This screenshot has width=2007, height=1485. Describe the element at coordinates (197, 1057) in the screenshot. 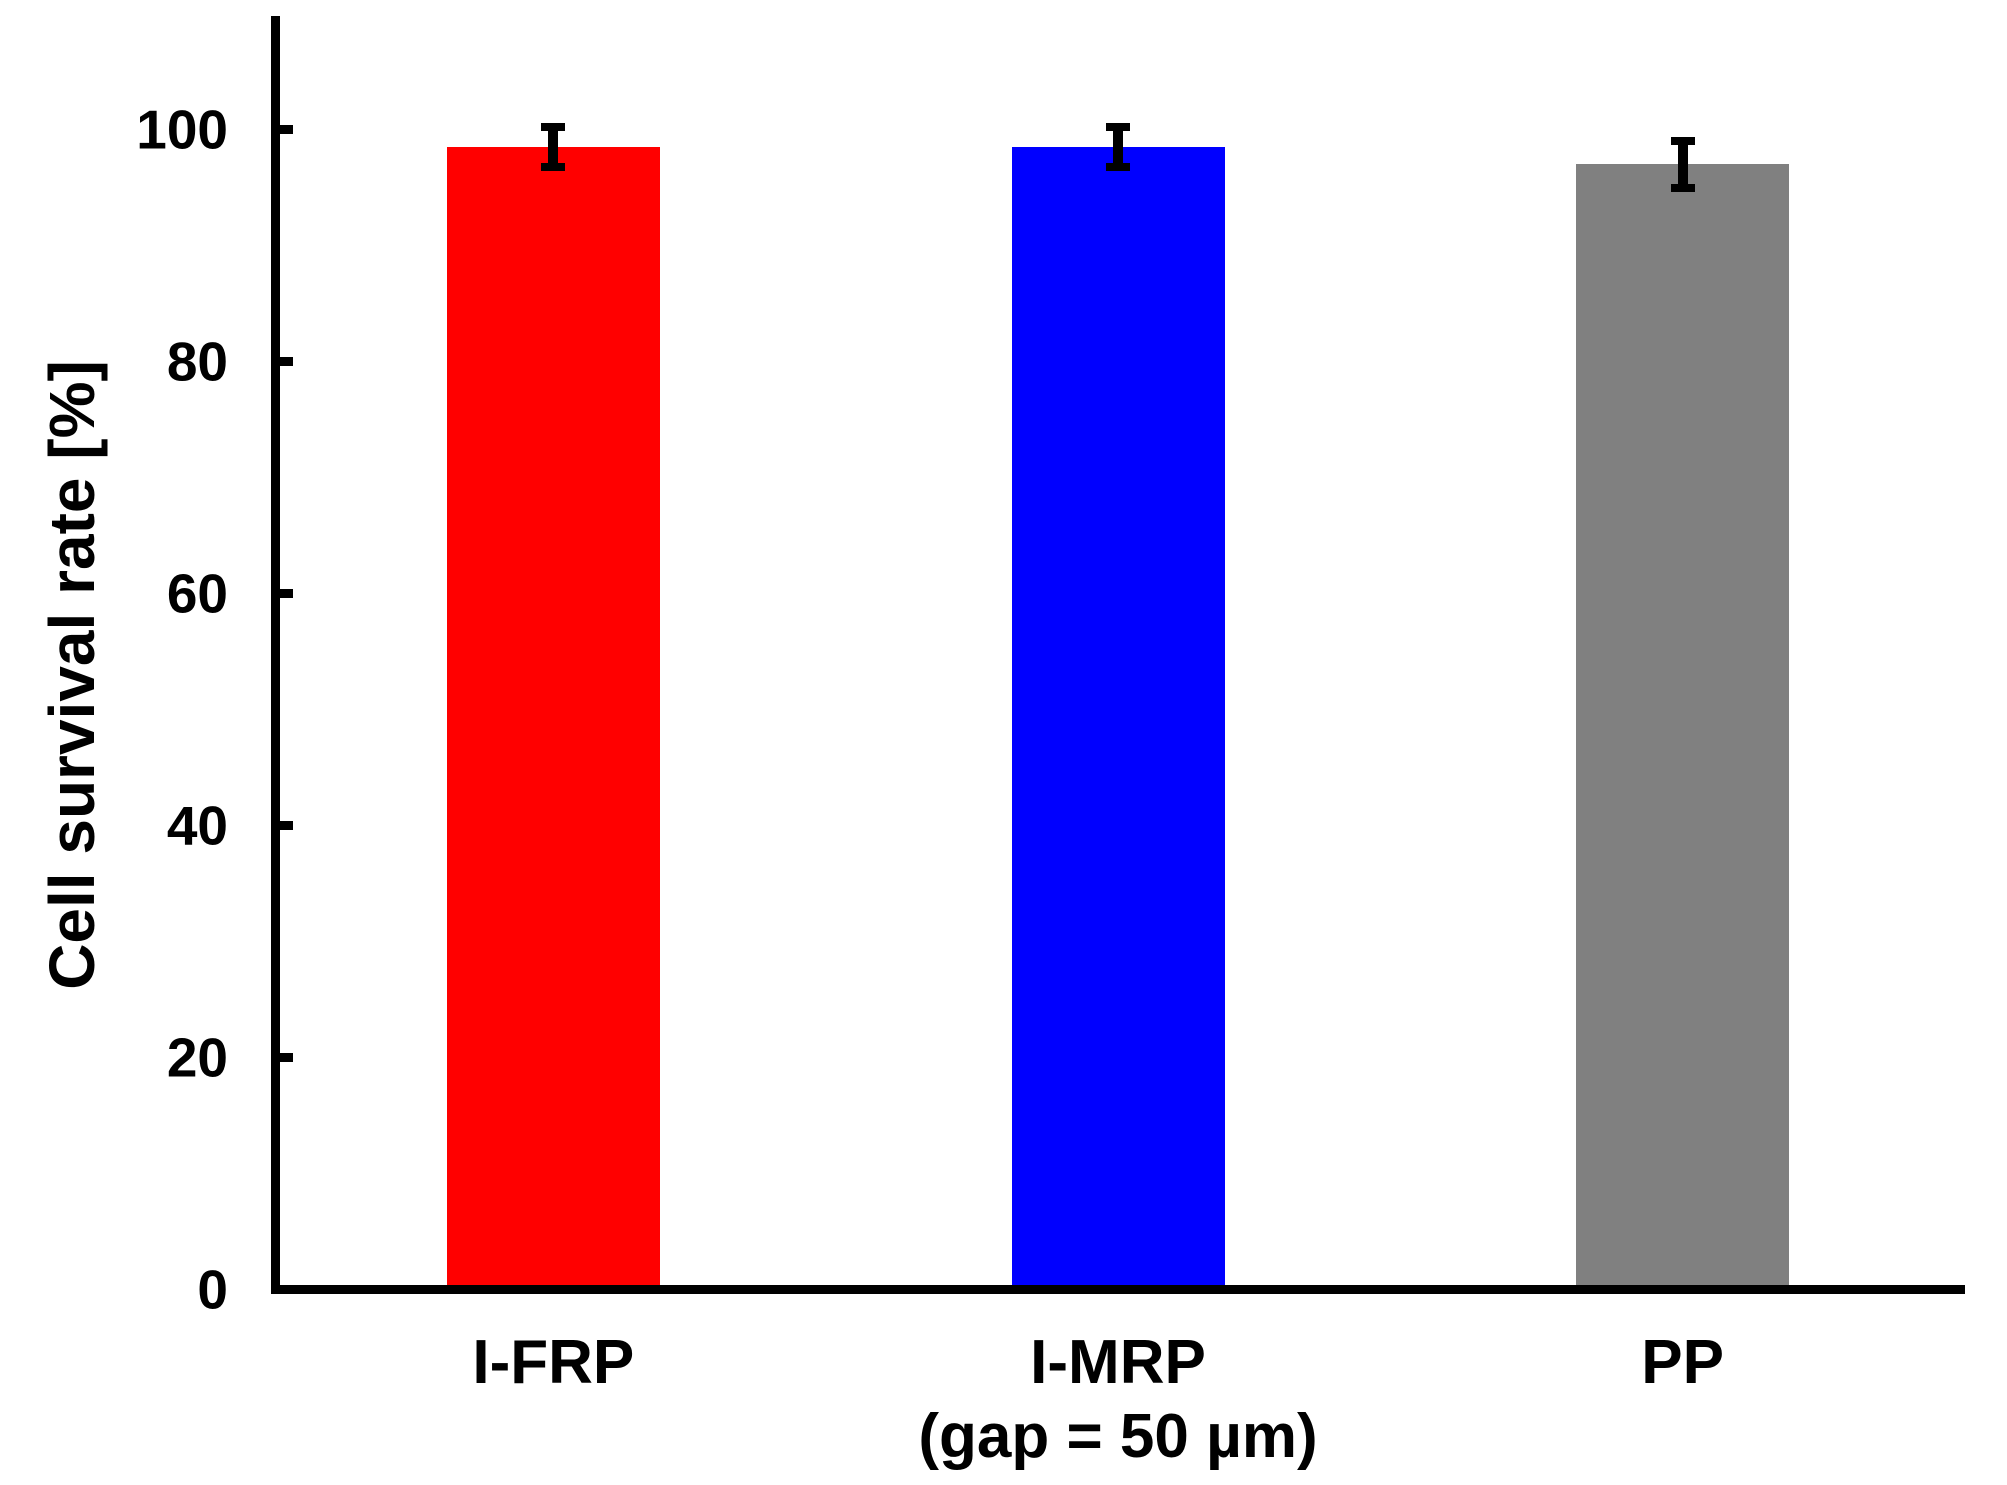

I see `y-tick-label: 20` at that location.